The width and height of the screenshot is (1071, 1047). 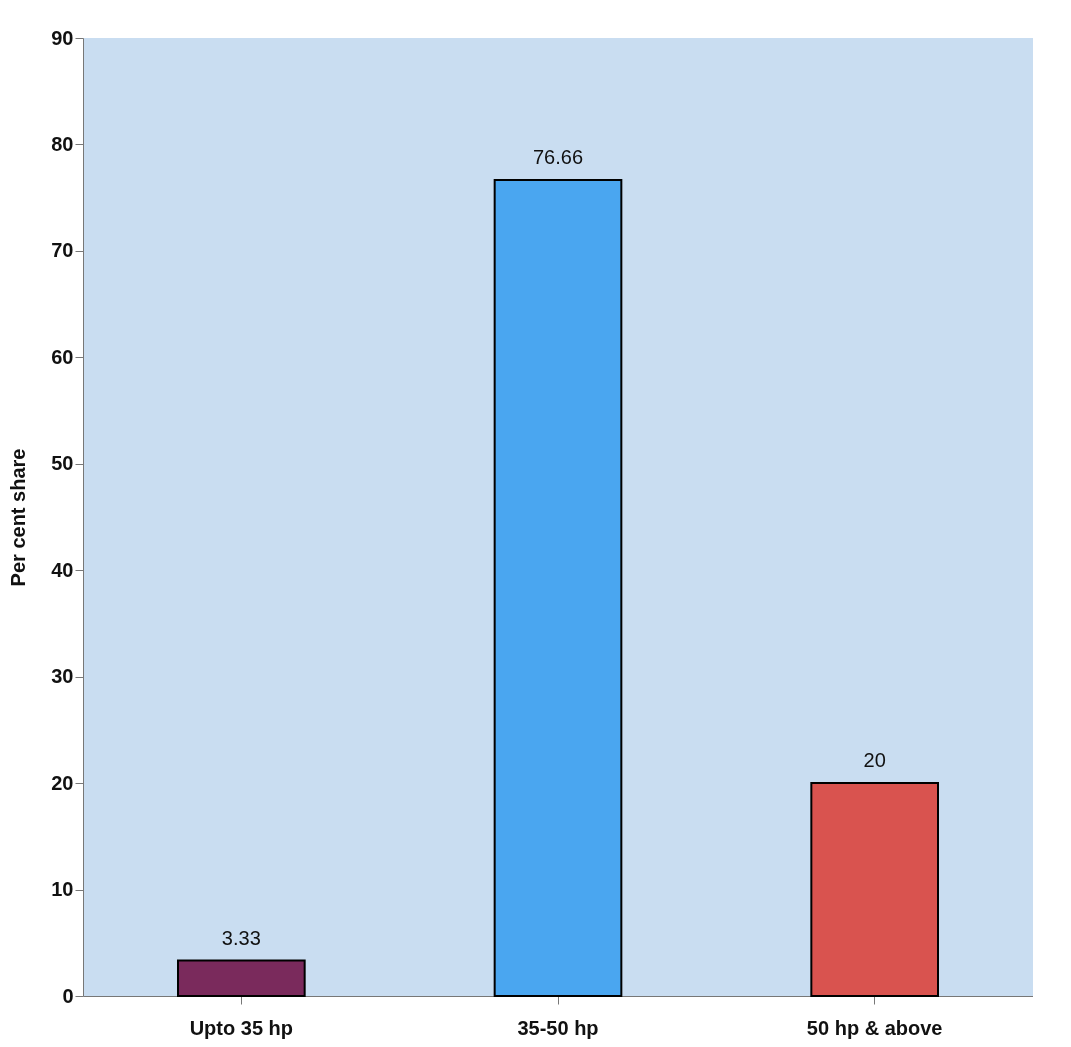 I want to click on y-tick-label: 60, so click(x=62, y=356).